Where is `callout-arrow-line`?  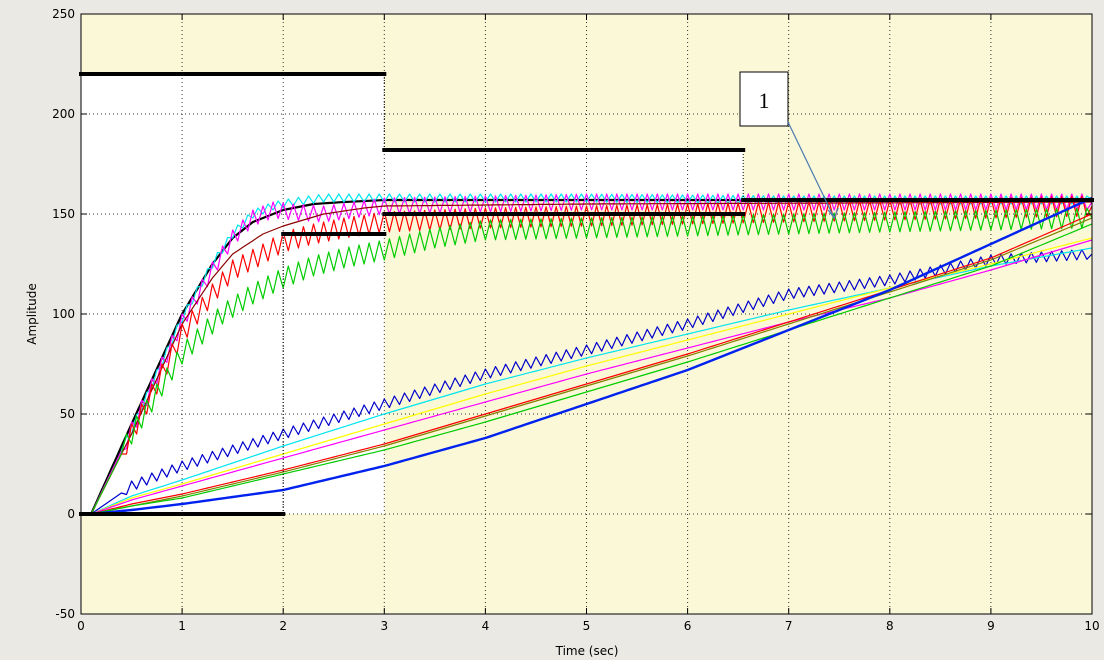 callout-arrow-line is located at coordinates (811, 170).